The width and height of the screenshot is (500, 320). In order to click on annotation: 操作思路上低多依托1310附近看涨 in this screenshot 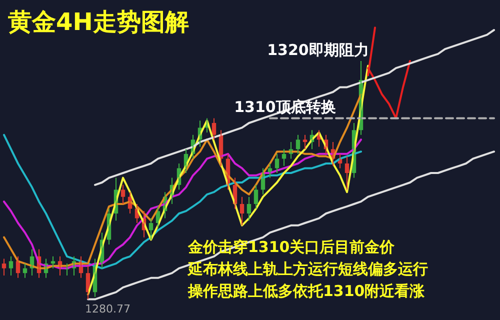, I will do `click(306, 291)`.